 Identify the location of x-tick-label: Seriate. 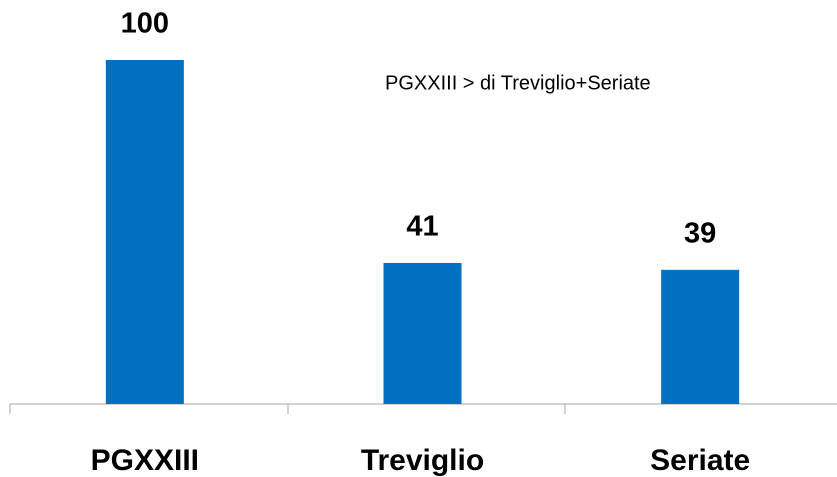
(700, 460).